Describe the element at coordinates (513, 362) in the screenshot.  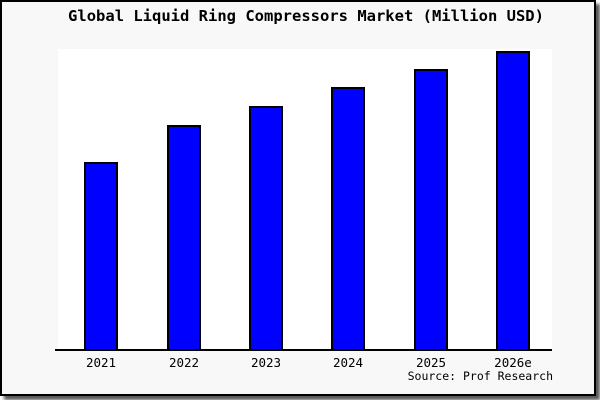
I see `x-tick-label-2026e: 2026e` at that location.